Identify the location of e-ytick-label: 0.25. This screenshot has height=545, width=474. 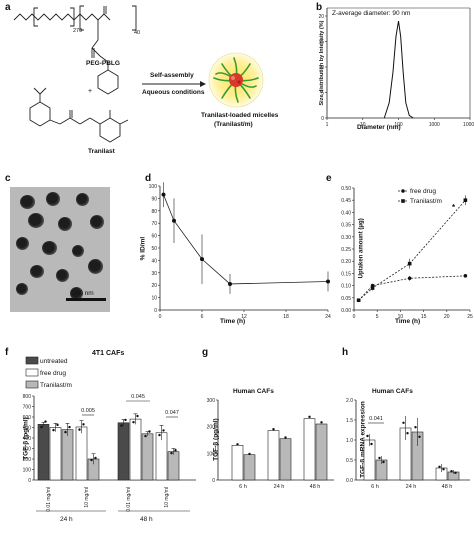
(346, 250).